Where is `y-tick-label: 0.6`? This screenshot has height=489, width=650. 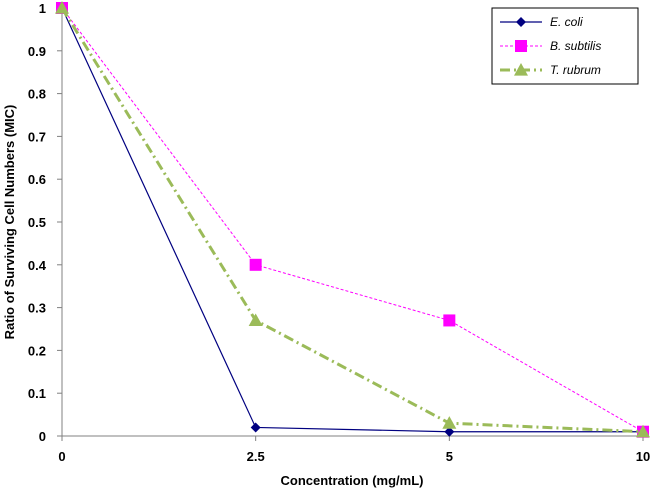 y-tick-label: 0.6 is located at coordinates (37, 179).